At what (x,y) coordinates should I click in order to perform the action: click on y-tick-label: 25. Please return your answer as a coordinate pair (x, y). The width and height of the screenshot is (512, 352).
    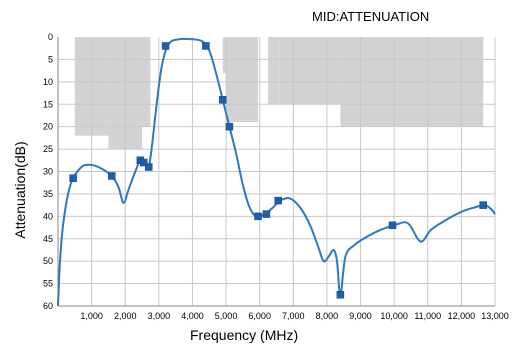
    Looking at the image, I should click on (48, 149).